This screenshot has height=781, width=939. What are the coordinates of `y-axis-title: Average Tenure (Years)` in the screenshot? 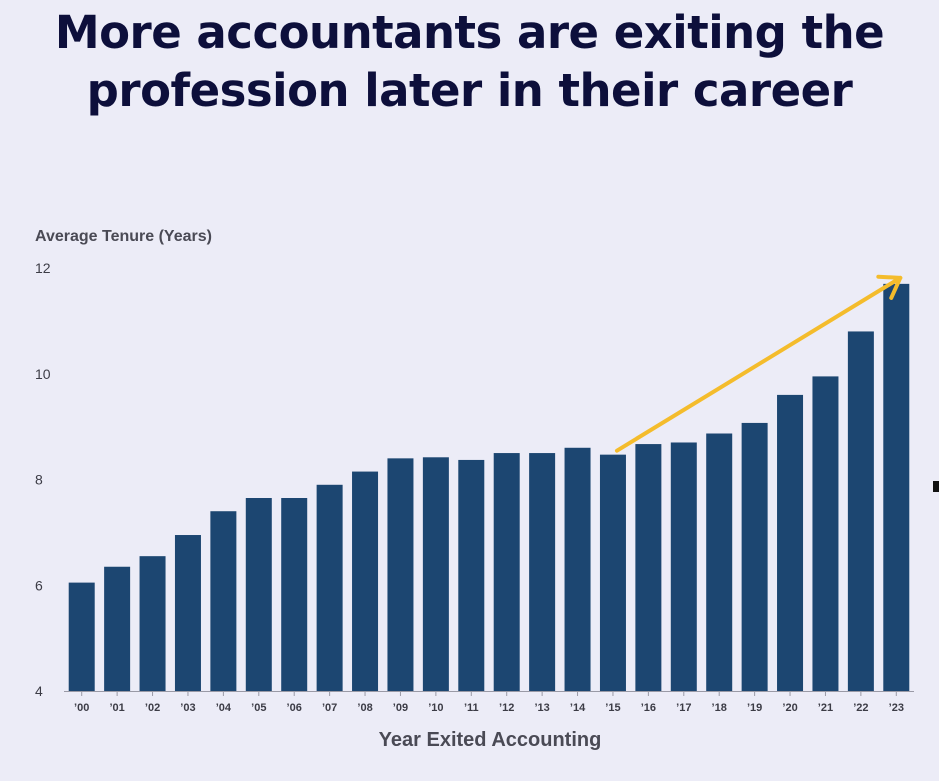 It's located at (123, 236).